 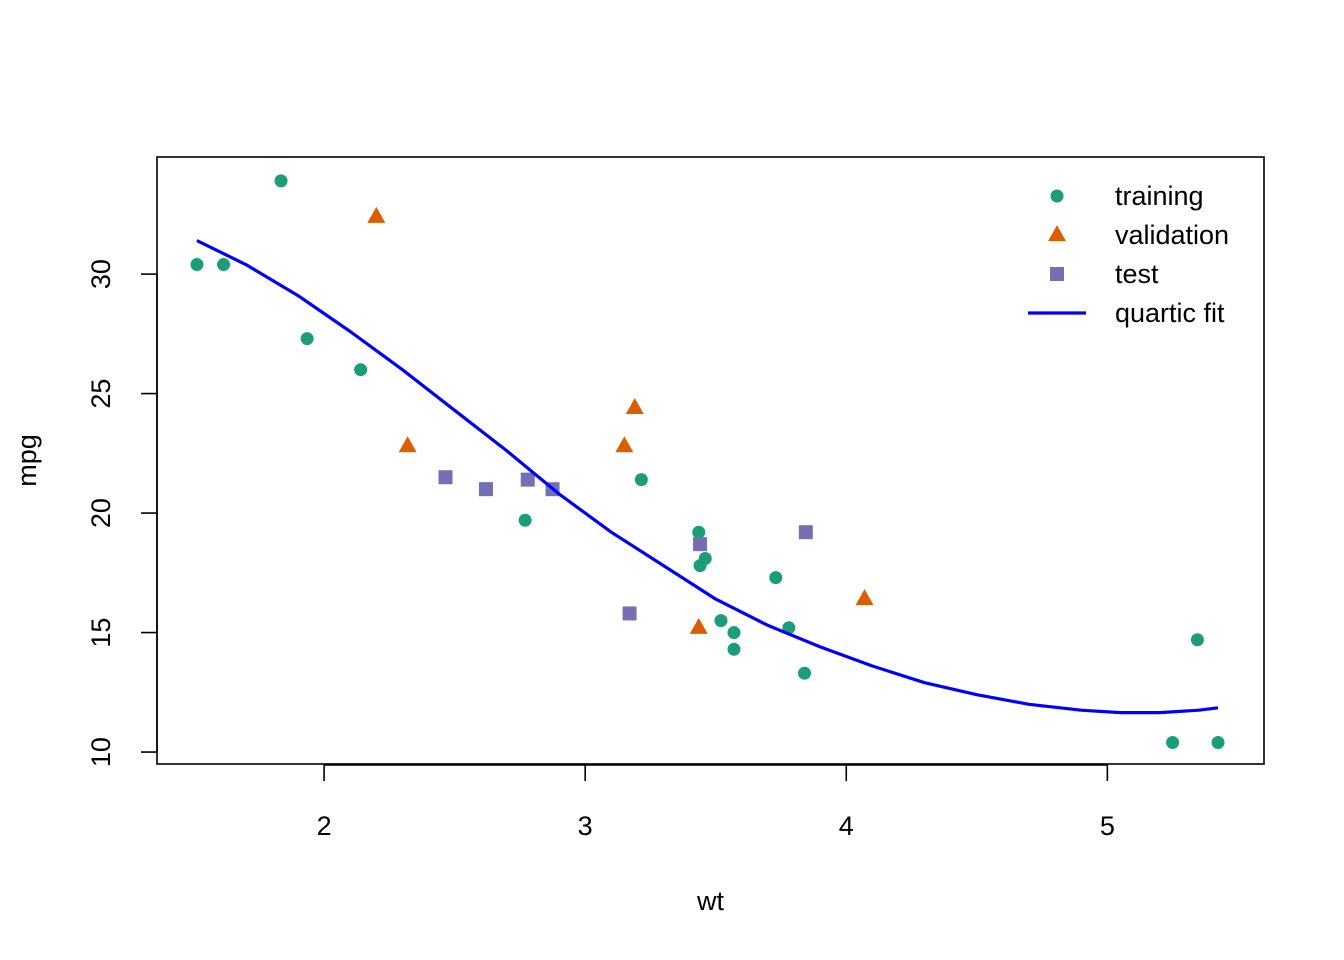 I want to click on legend-label-training: training, so click(x=1159, y=196).